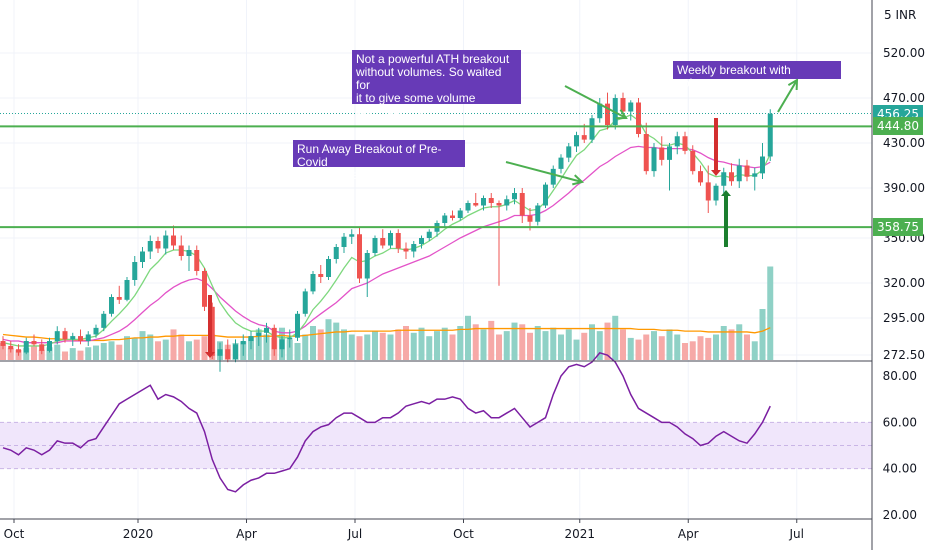 The image size is (932, 550). Describe the element at coordinates (904, 53) in the screenshot. I see `price-tick-label: 520.00` at that location.